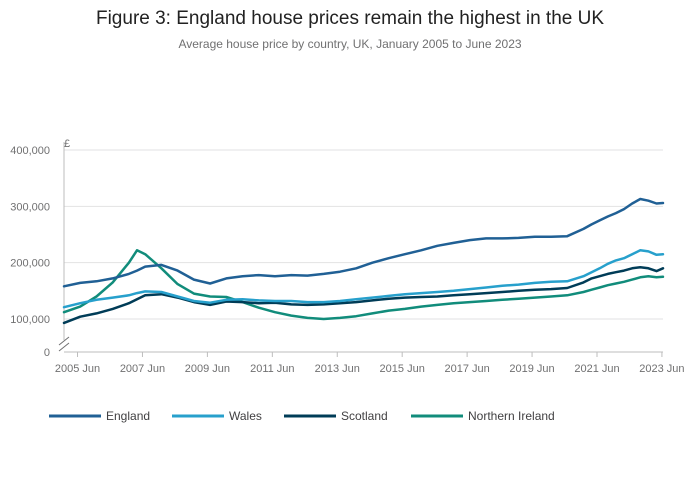 The height and width of the screenshot is (502, 700). Describe the element at coordinates (336, 416) in the screenshot. I see `legend-item-scotland: Scotland` at that location.